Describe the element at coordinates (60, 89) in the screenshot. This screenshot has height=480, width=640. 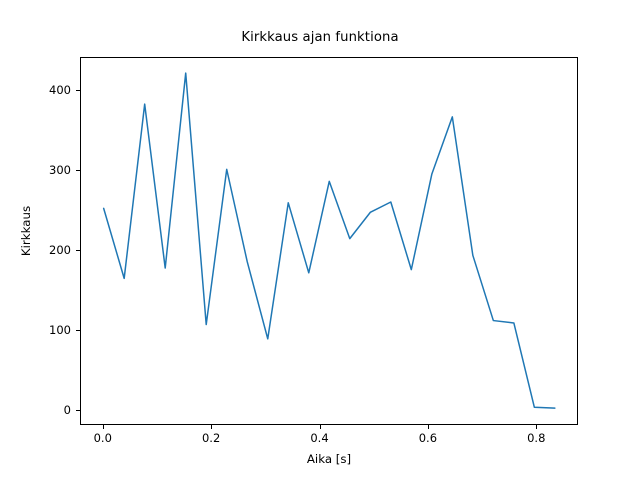
I see `y-tick-label: 400` at that location.